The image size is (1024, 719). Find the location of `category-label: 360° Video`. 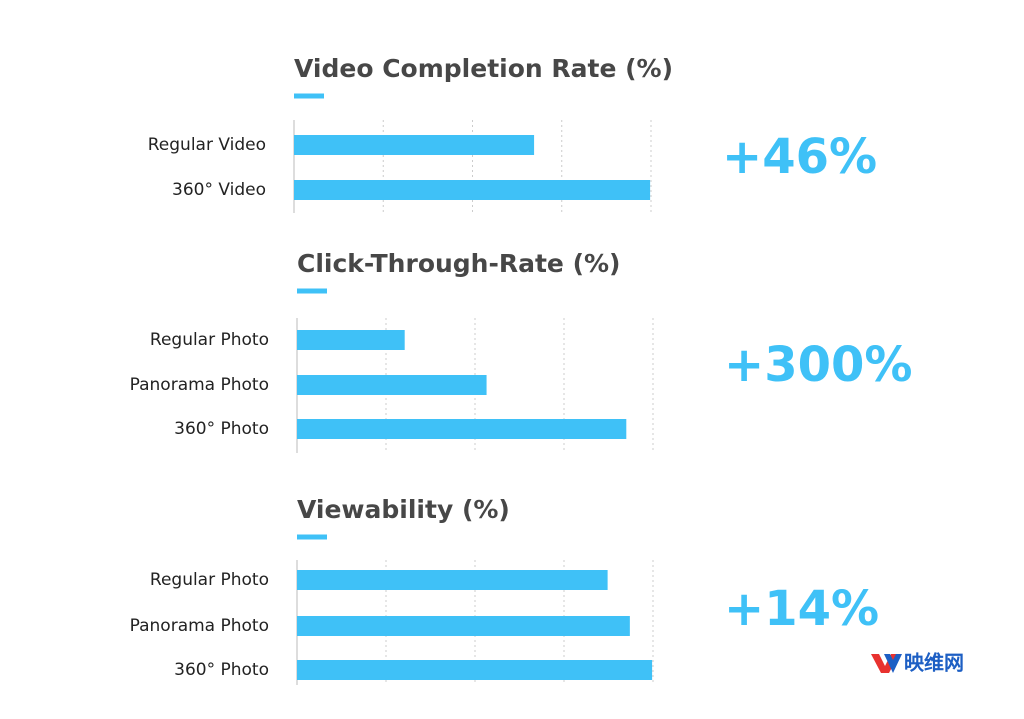

category-label: 360° Video is located at coordinates (219, 190).